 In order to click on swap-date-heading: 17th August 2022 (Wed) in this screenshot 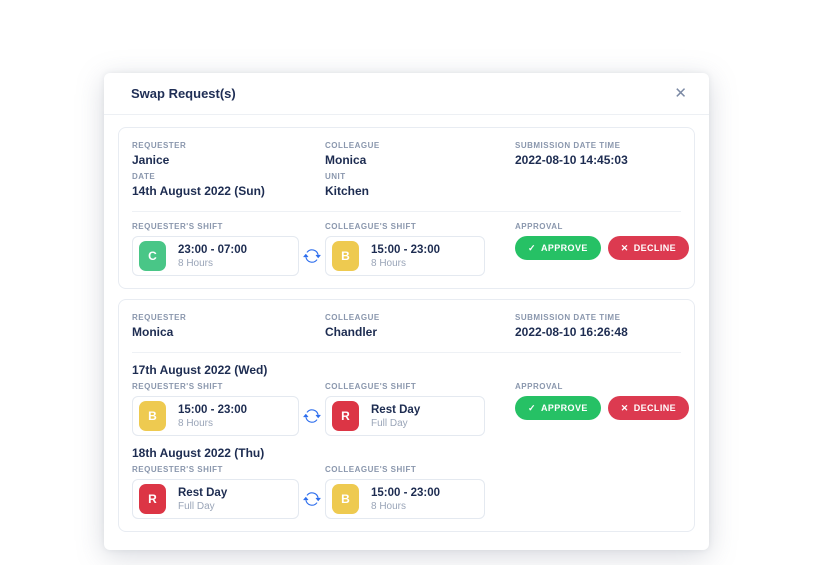, I will do `click(200, 370)`.